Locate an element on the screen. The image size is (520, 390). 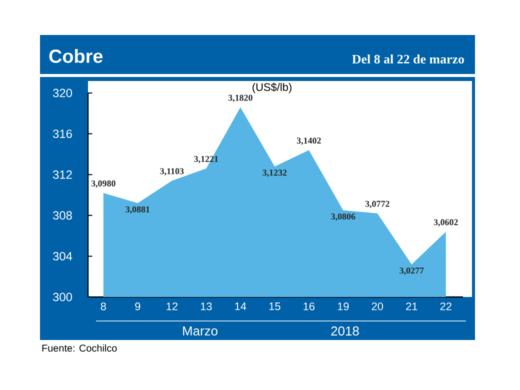
data-label: 3,0602 is located at coordinates (446, 223).